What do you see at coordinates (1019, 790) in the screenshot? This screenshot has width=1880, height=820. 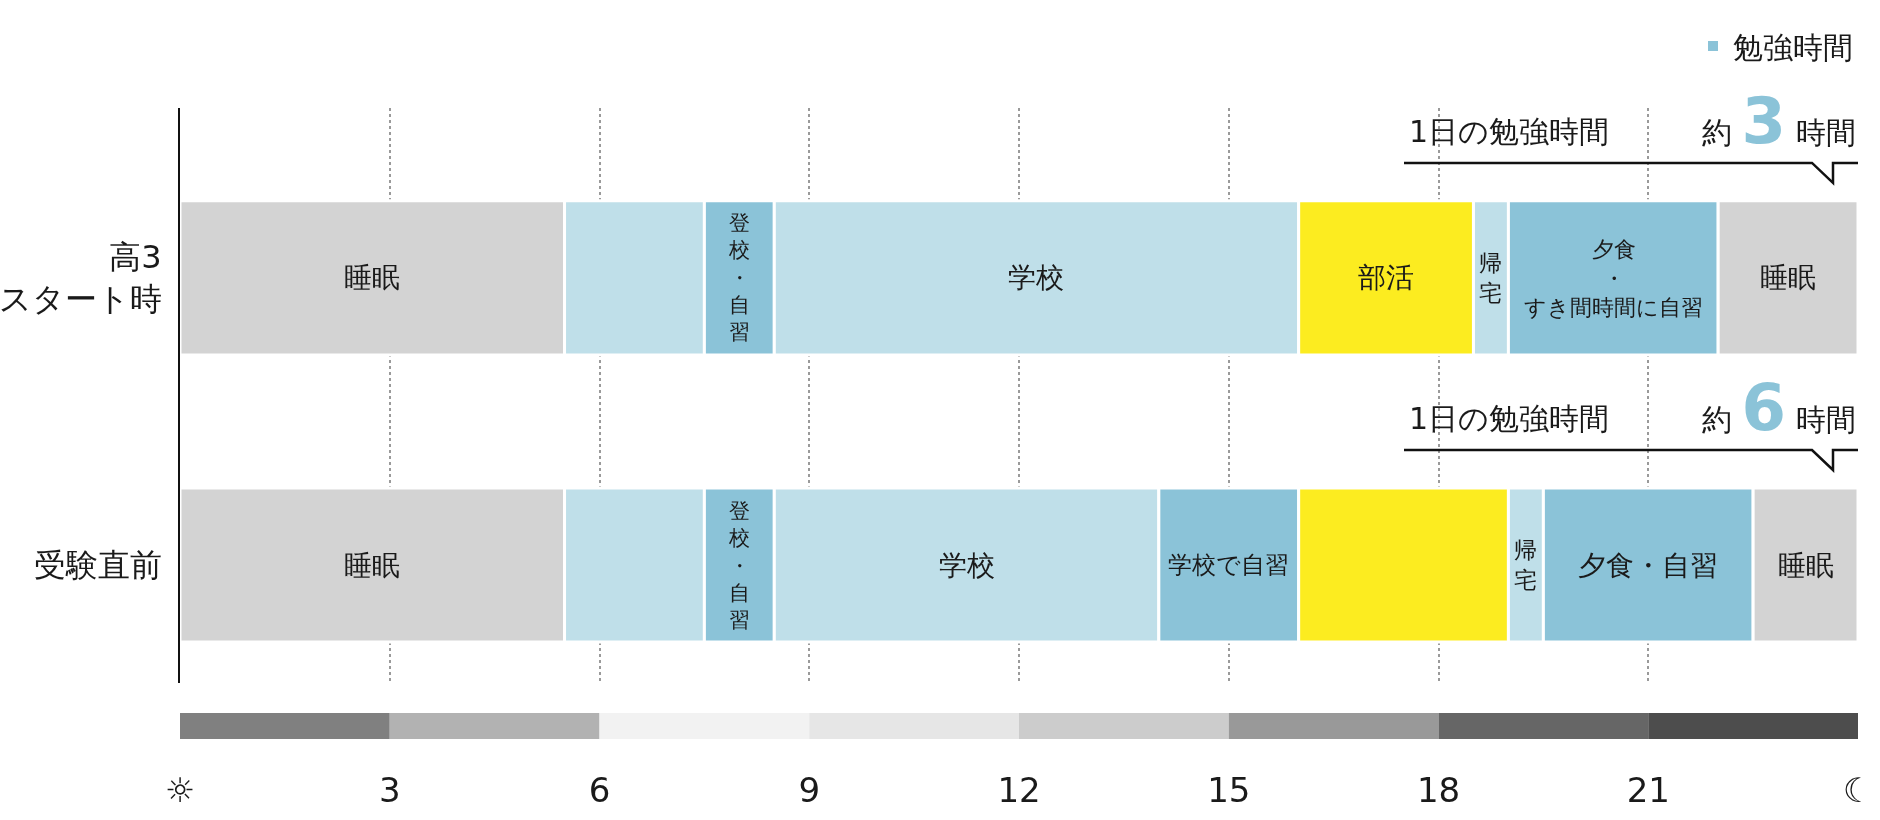 I see `x-tick-label: 12` at bounding box center [1019, 790].